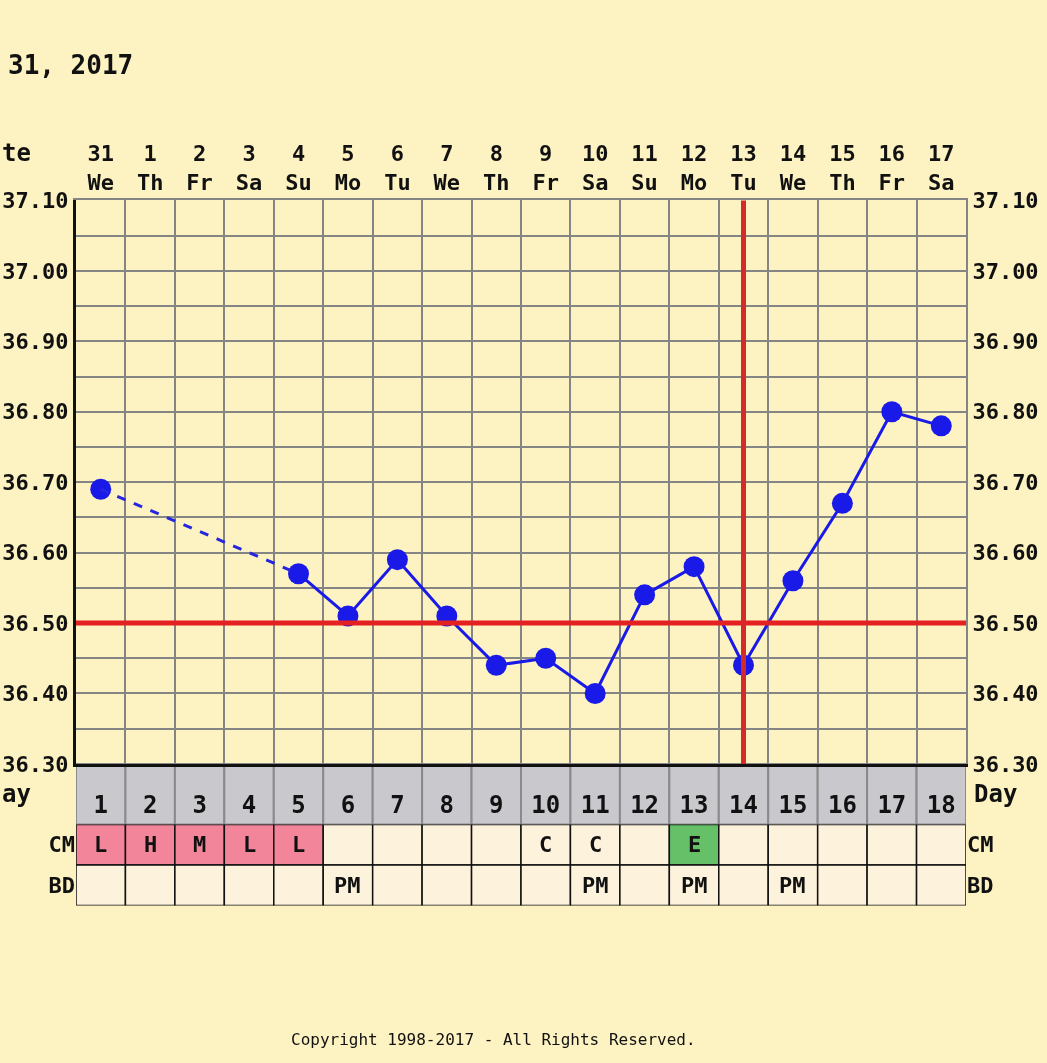 The width and height of the screenshot is (1047, 1063). What do you see at coordinates (645, 804) in the screenshot?
I see `x2-tick-label: 12` at bounding box center [645, 804].